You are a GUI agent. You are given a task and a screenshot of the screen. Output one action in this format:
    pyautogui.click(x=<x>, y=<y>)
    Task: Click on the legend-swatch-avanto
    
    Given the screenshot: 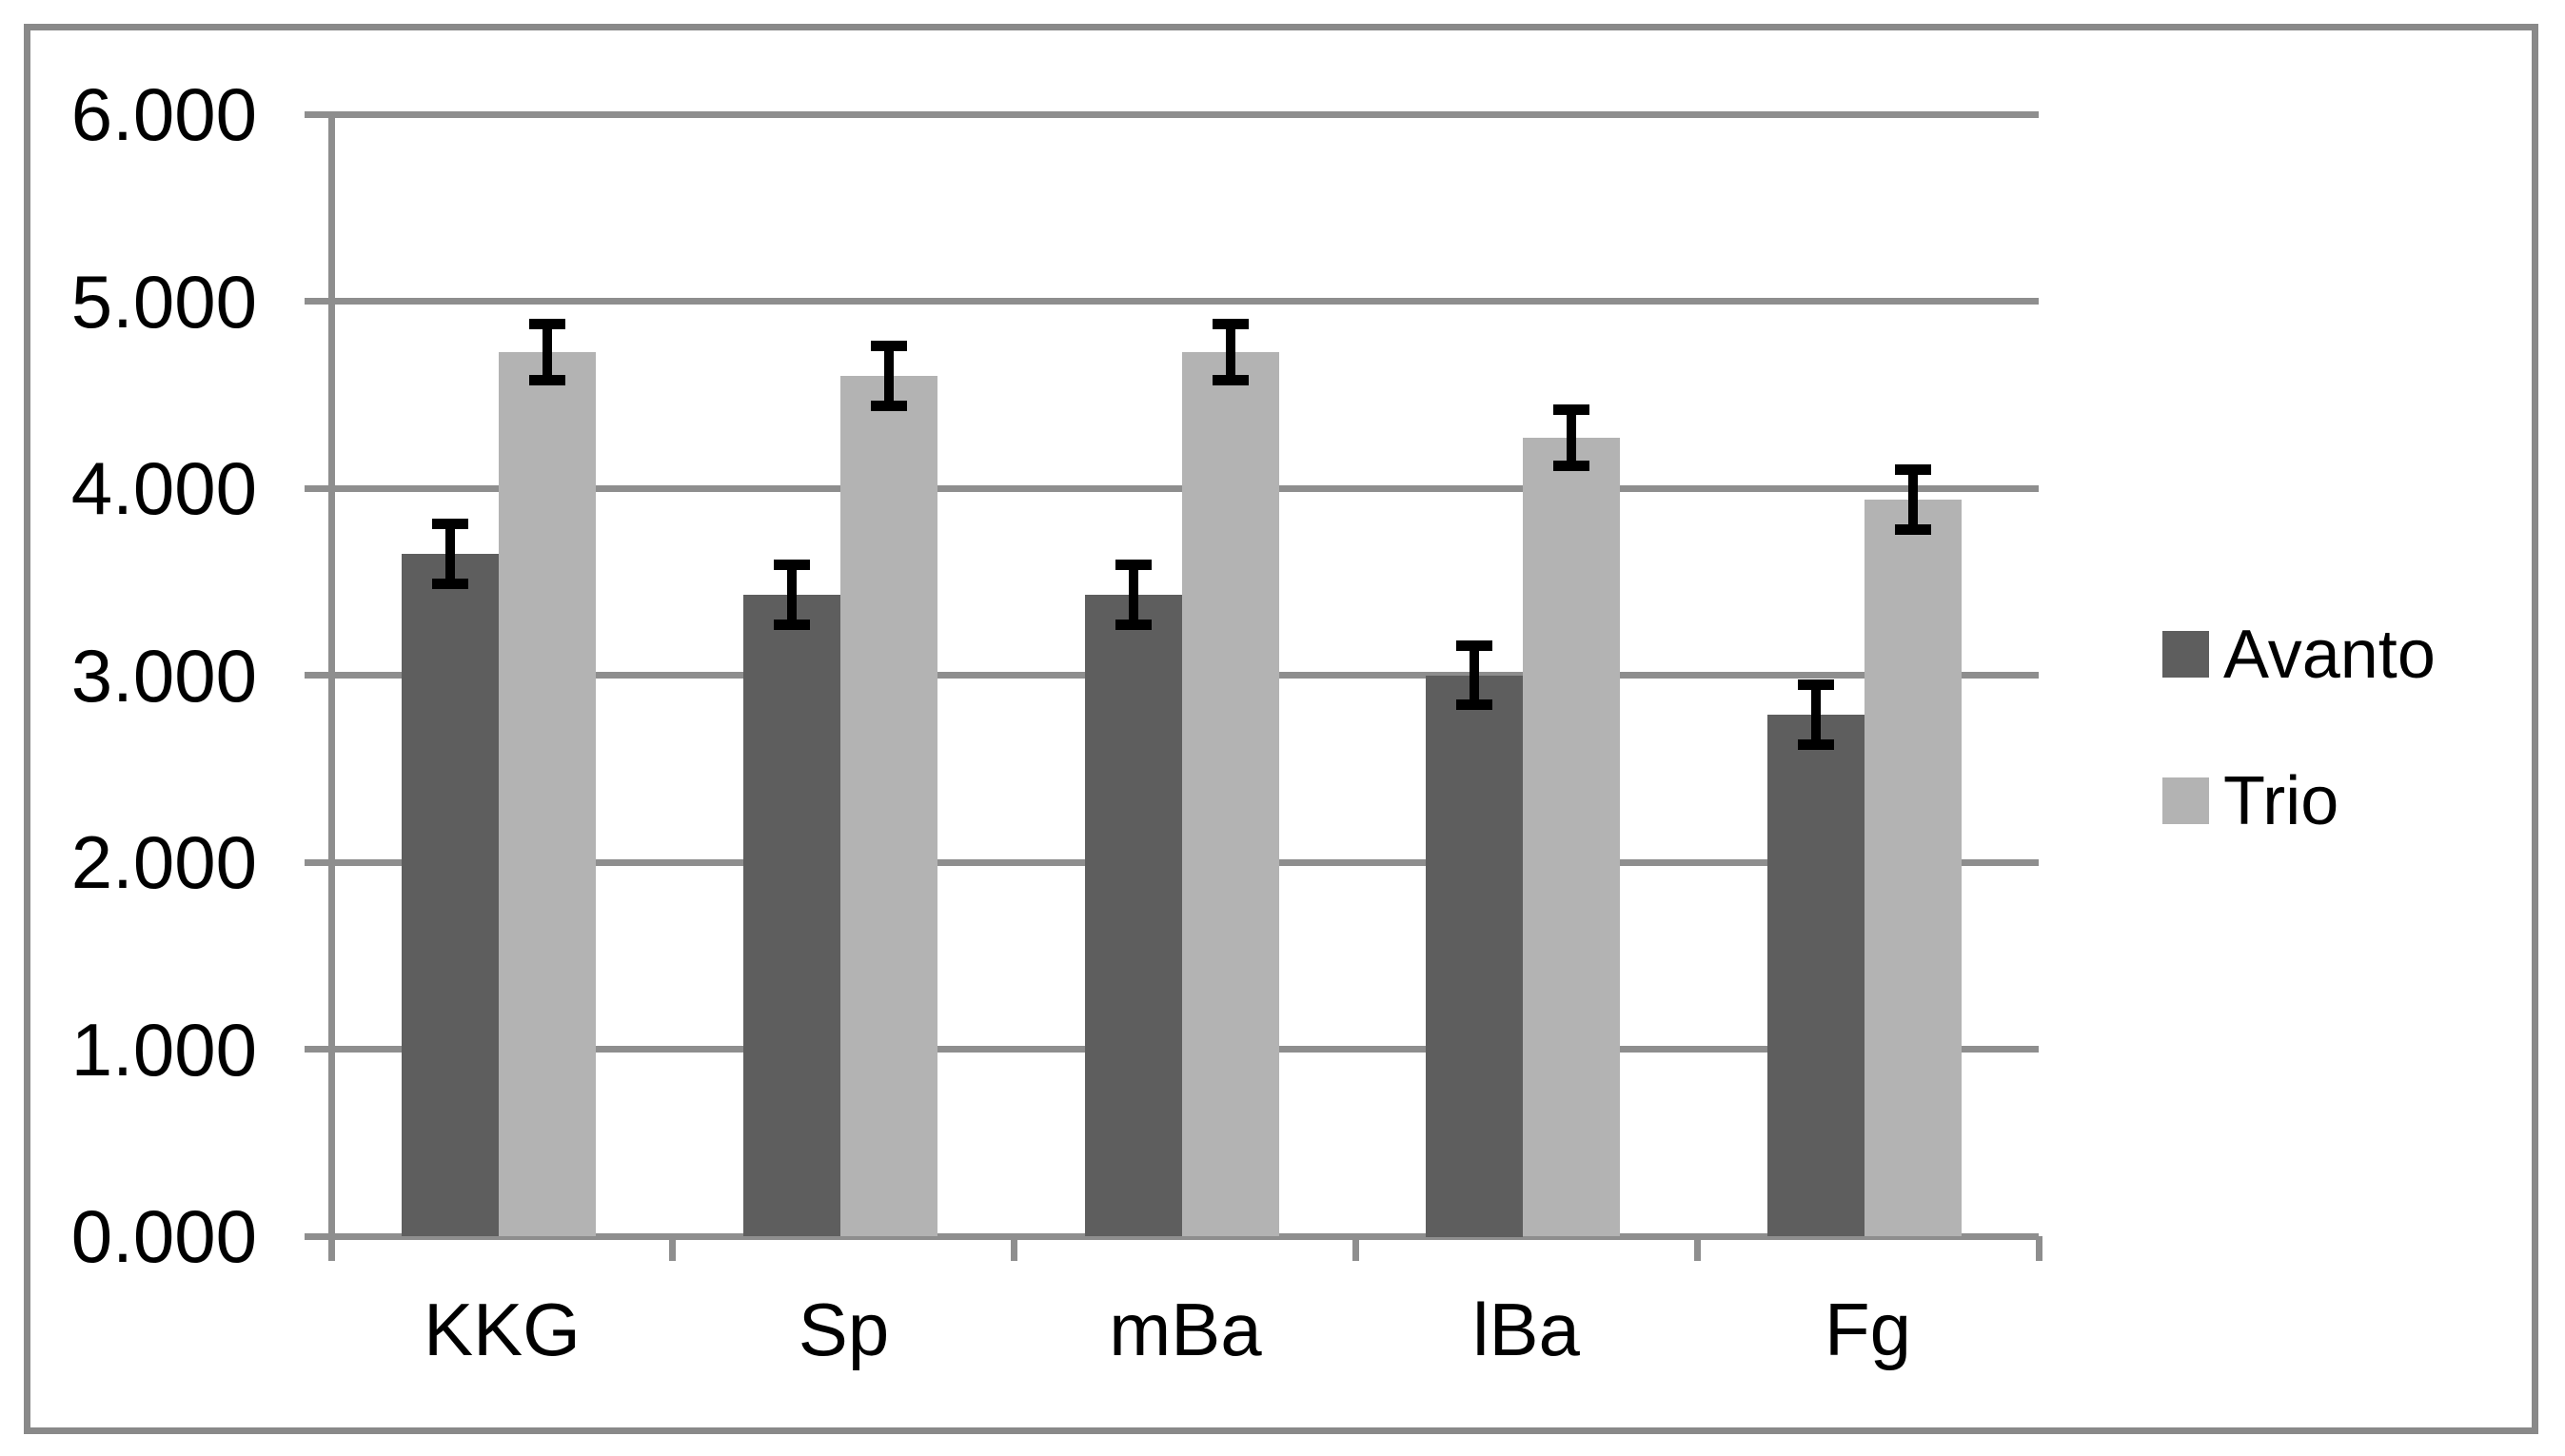 What is the action you would take?
    pyautogui.click(x=2186, y=654)
    